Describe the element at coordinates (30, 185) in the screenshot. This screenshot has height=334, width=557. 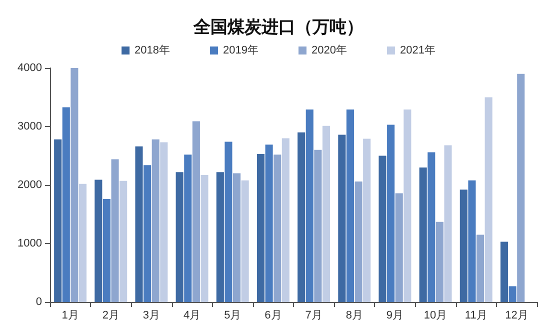
I see `y-tick-label: 2000` at that location.